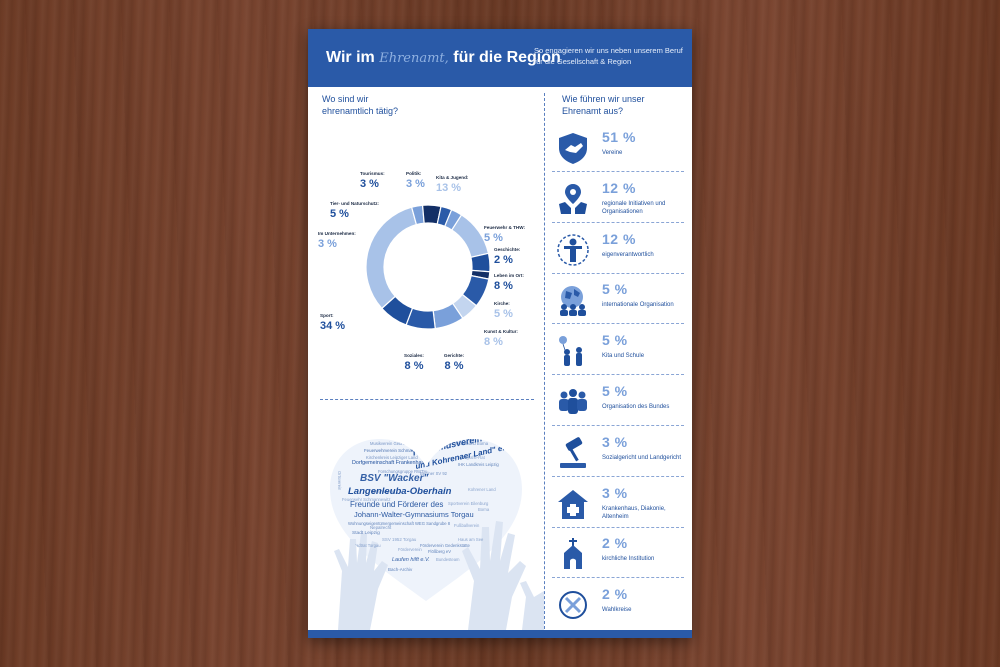 The height and width of the screenshot is (667, 1000). Describe the element at coordinates (389, 463) in the screenshot. I see `cloud-word: Dorfgemeinschaft Frankenhain` at that location.